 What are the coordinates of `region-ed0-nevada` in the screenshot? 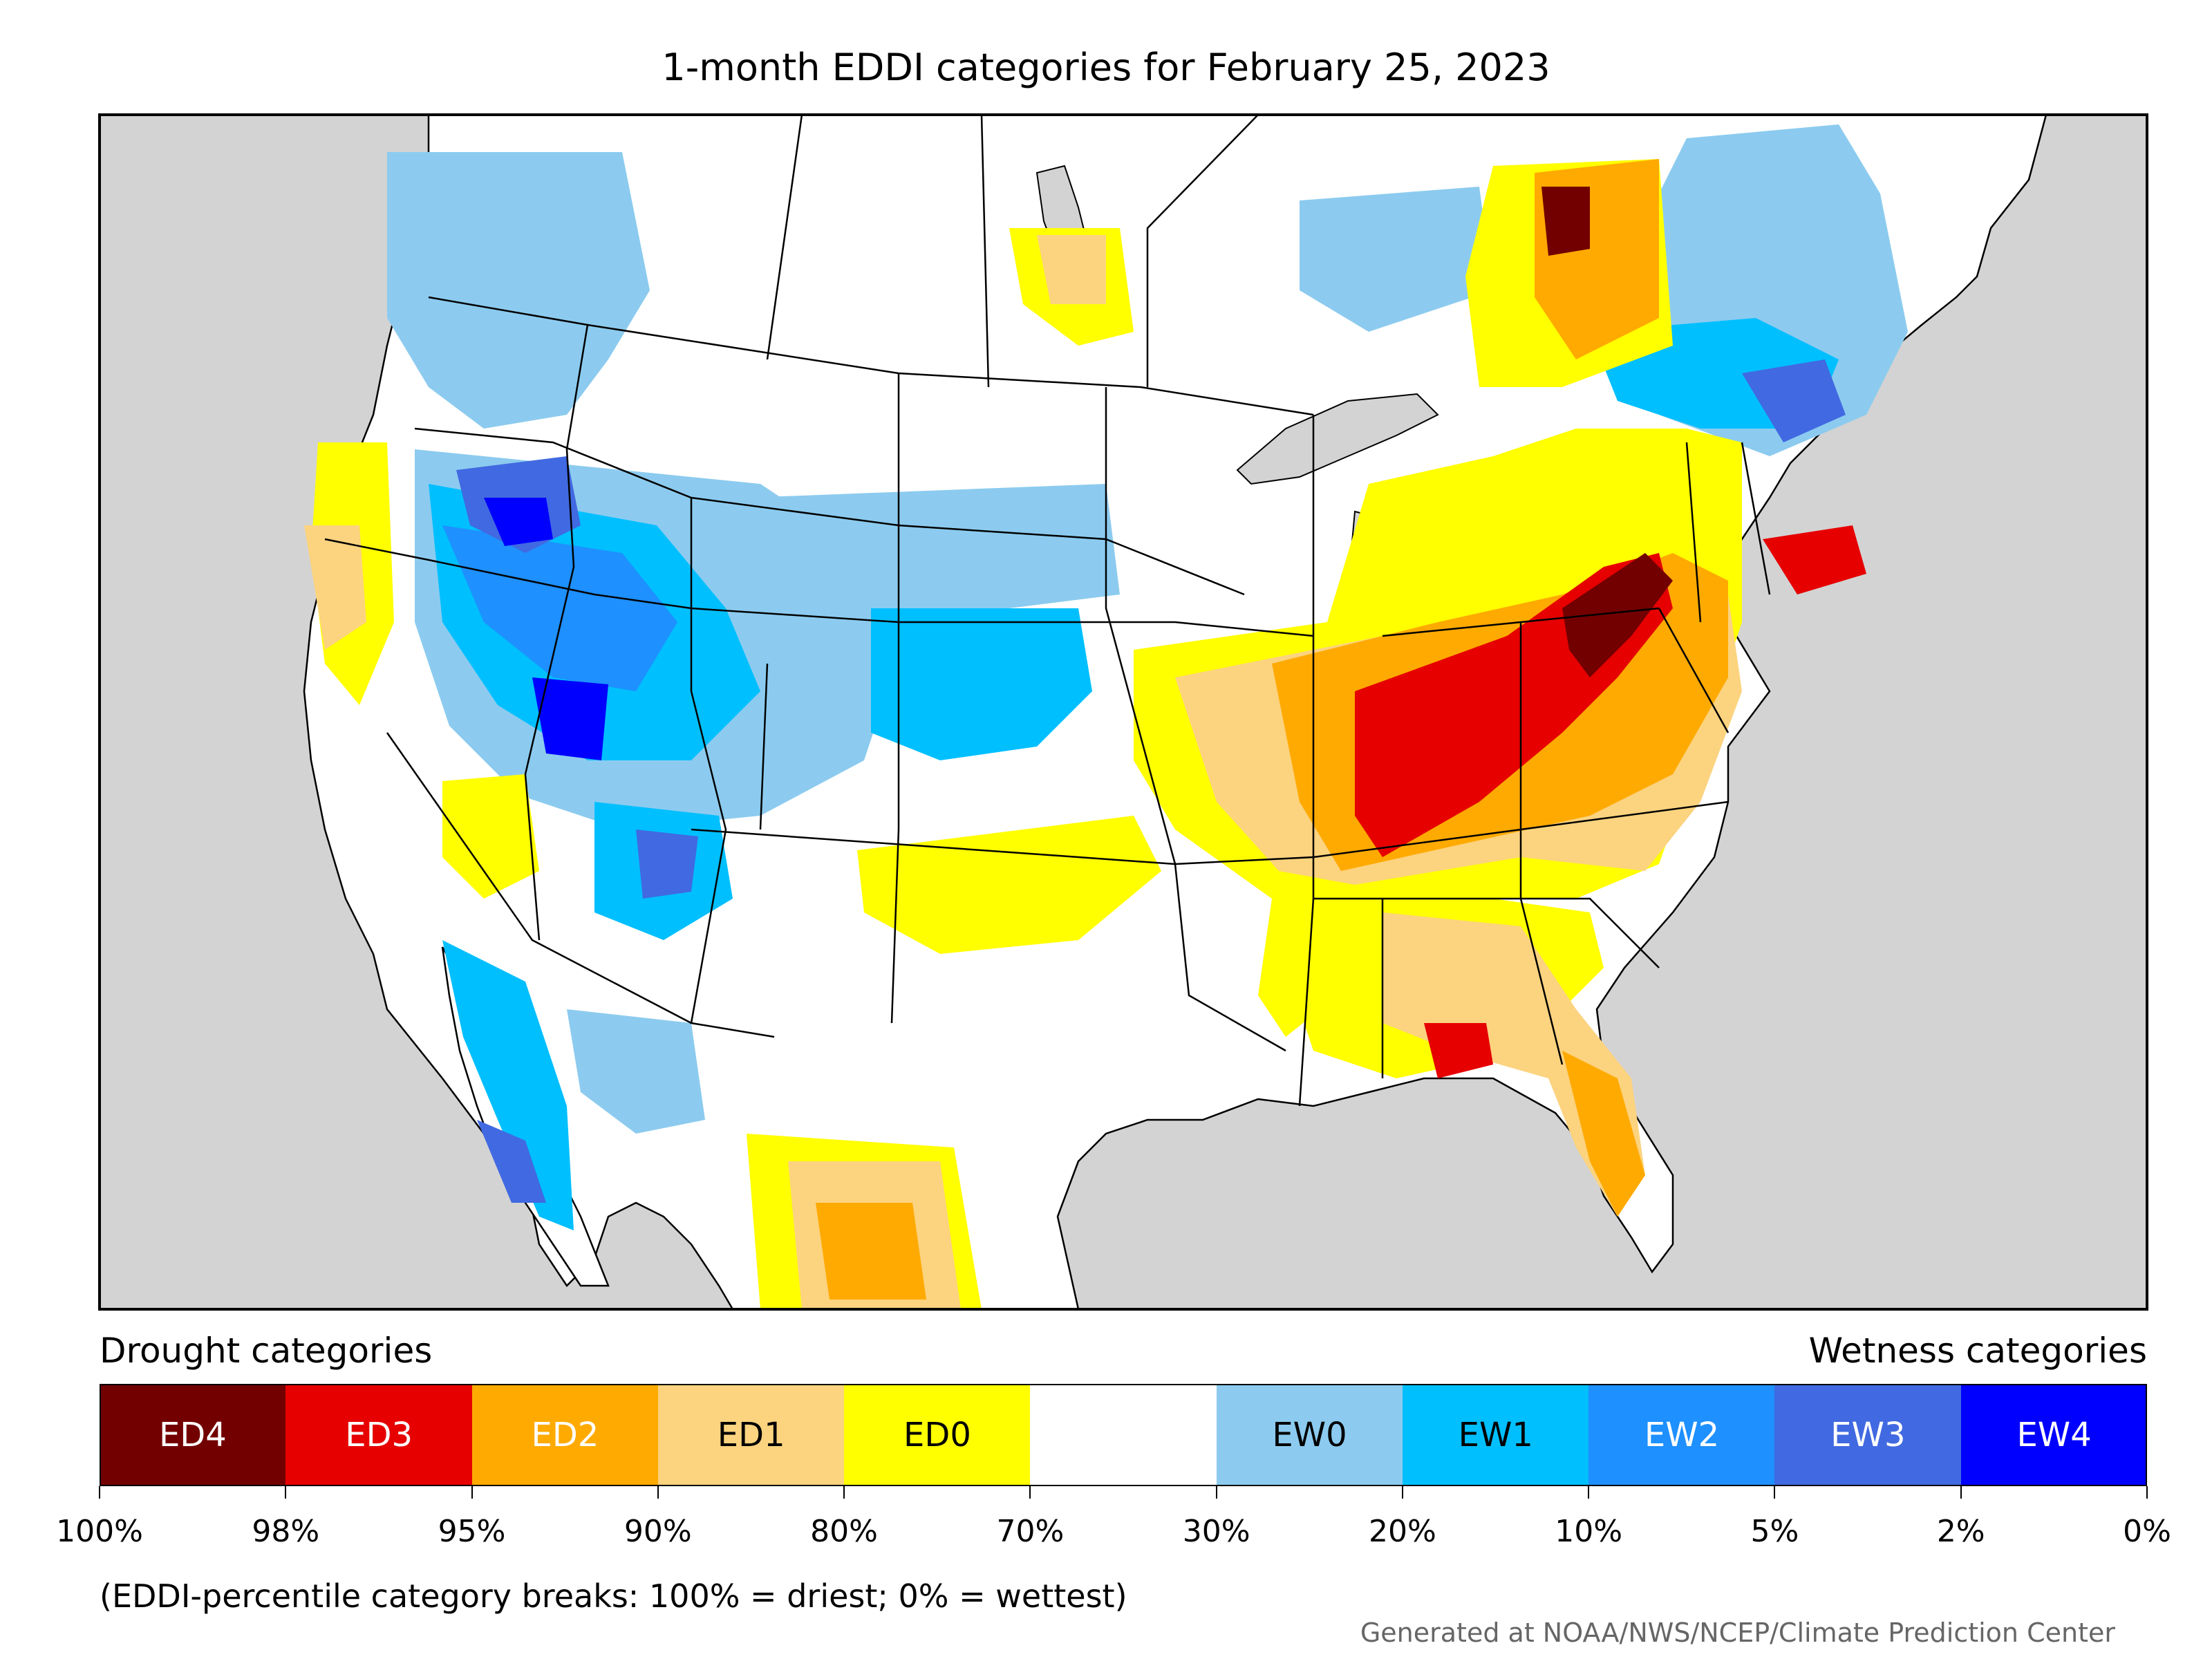 It's located at (490, 836).